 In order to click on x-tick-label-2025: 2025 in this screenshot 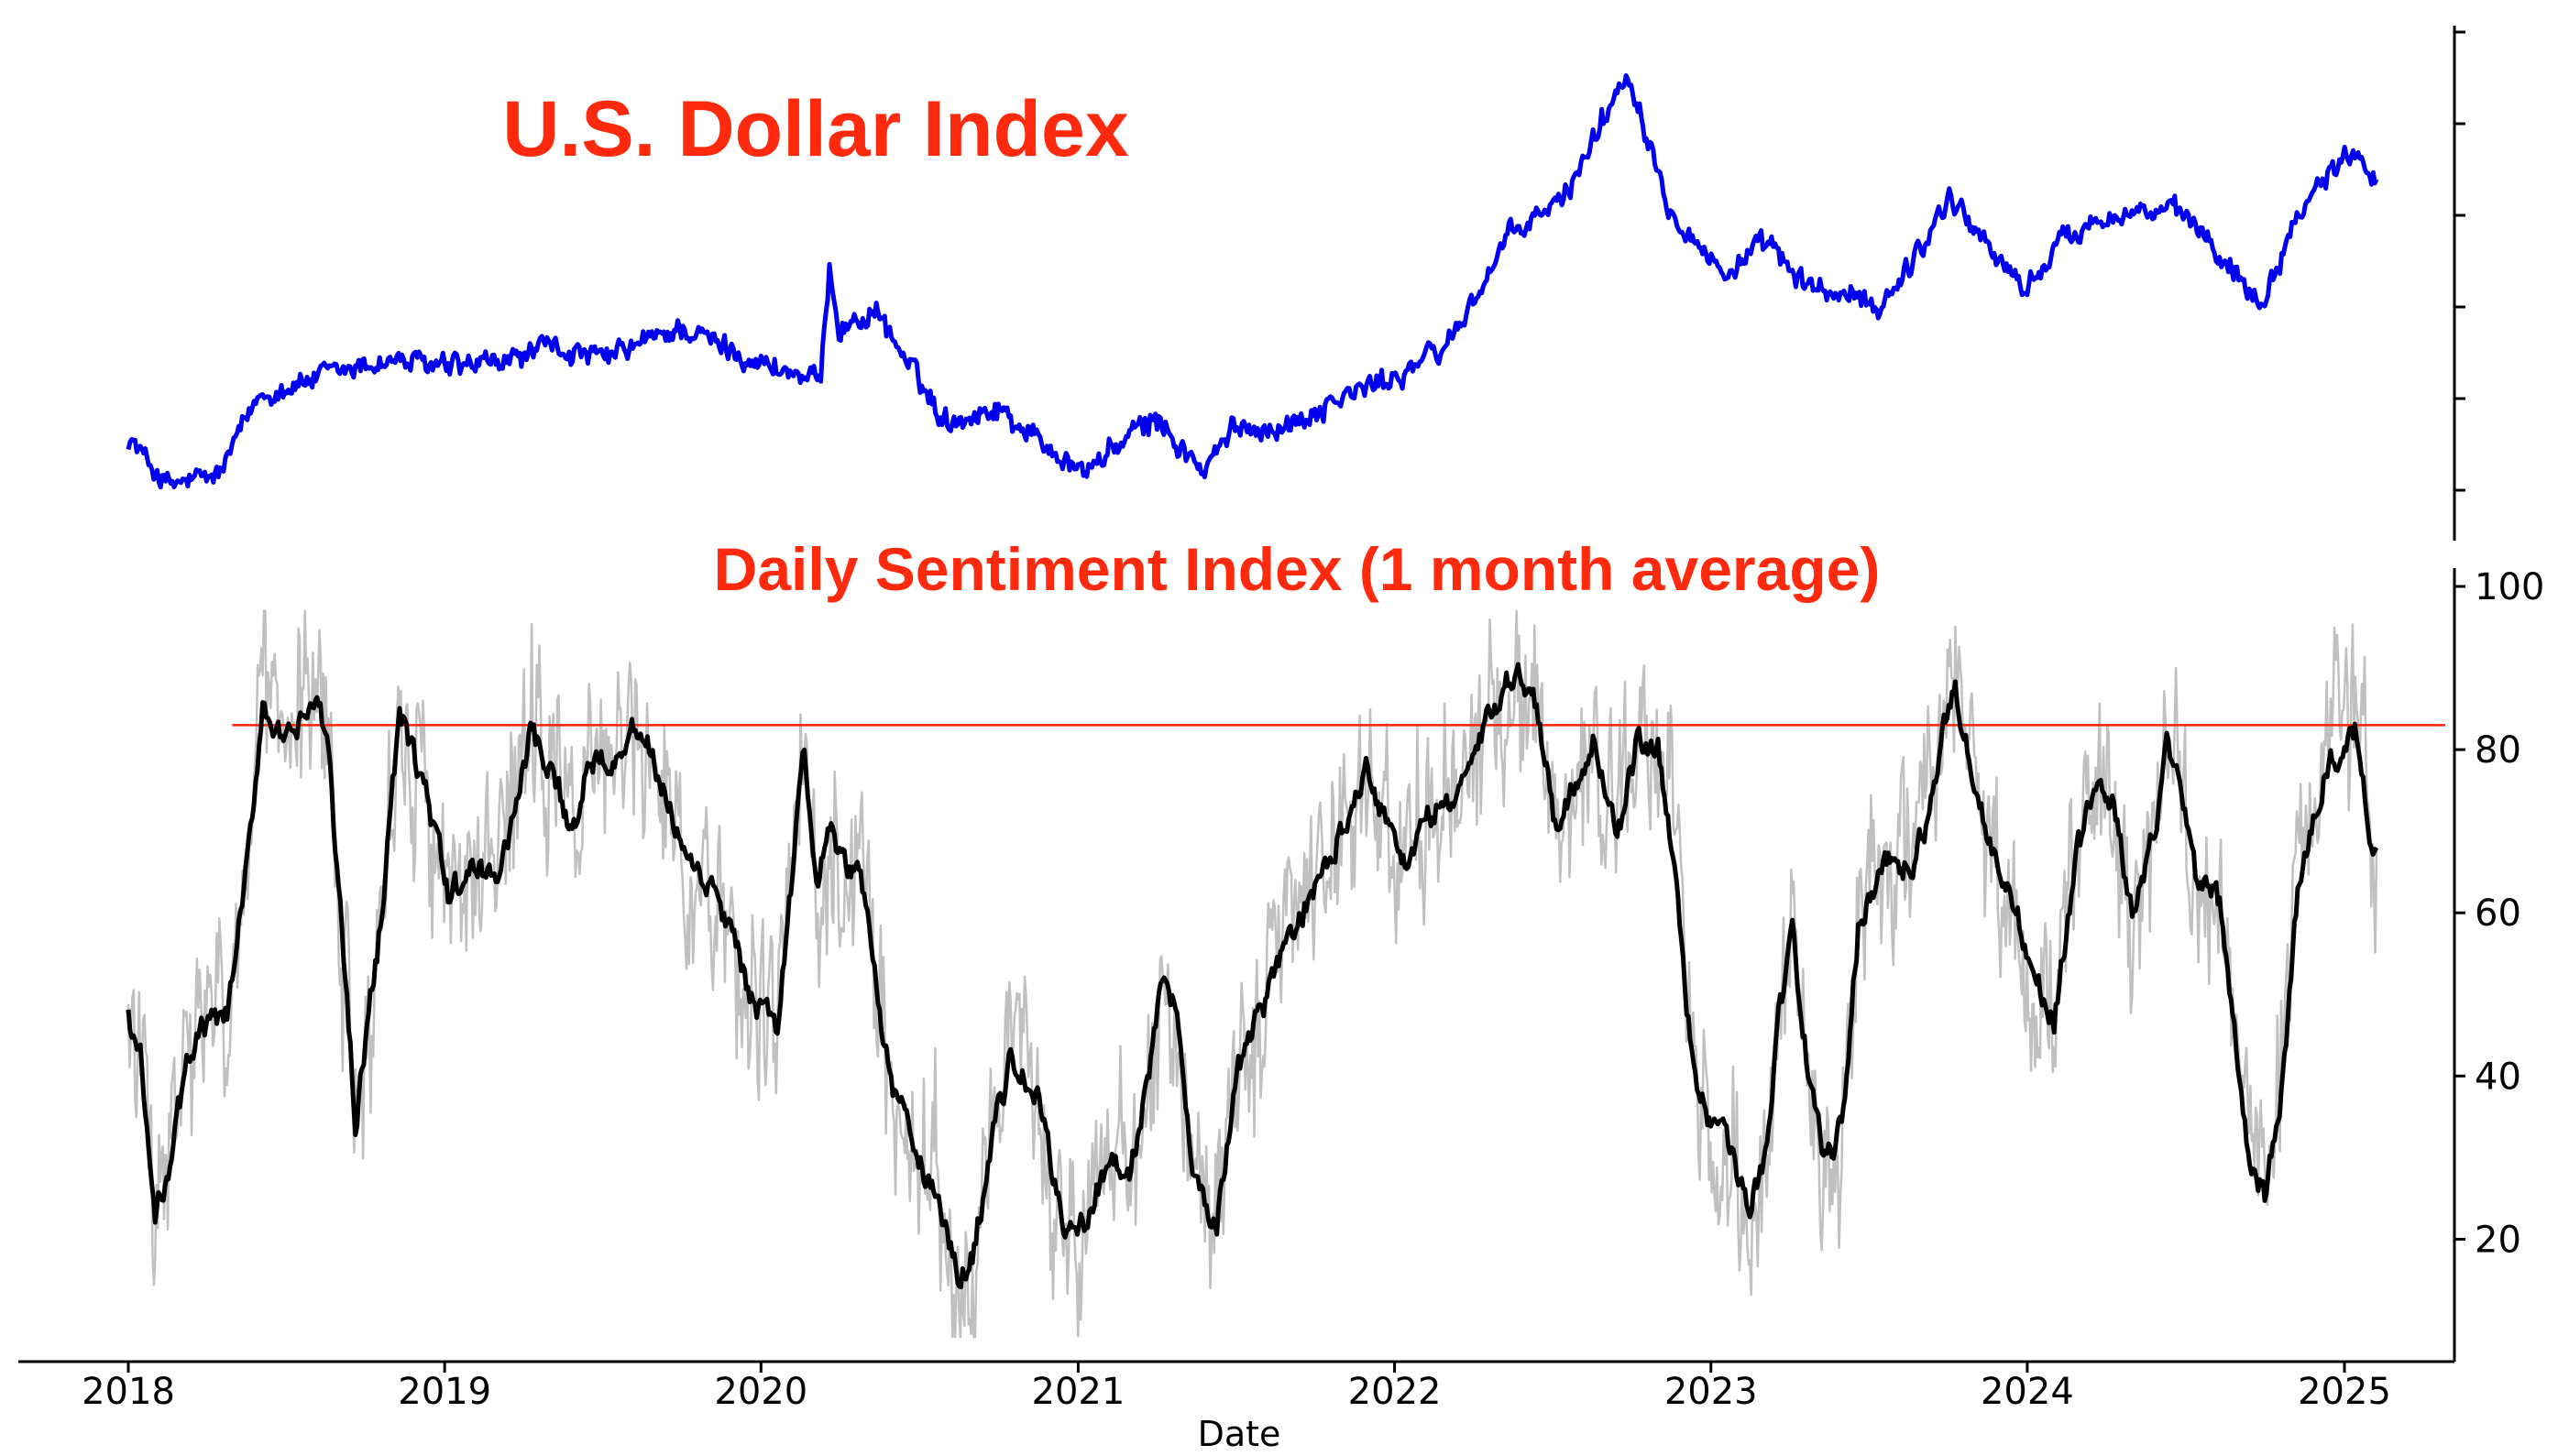, I will do `click(2344, 1392)`.